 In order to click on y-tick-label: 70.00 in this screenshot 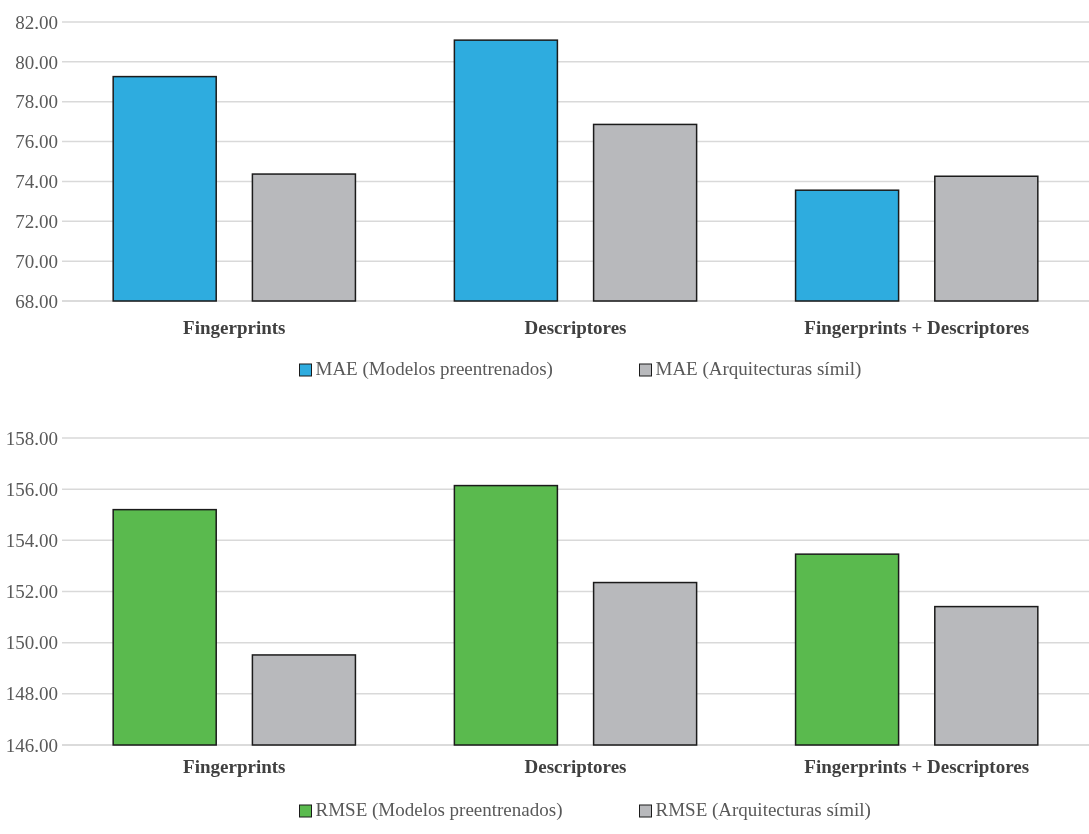, I will do `click(36, 261)`.